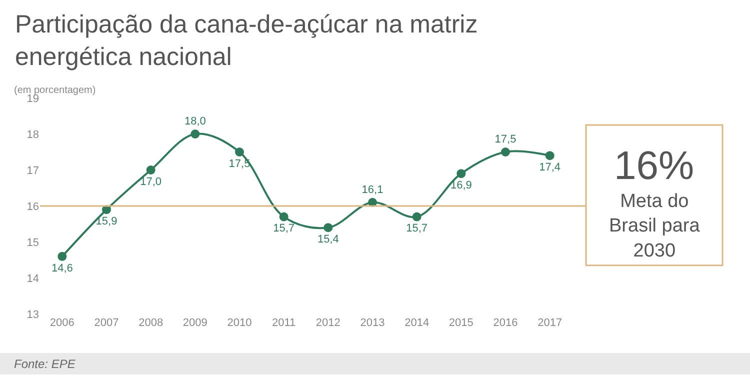  What do you see at coordinates (373, 190) in the screenshot?
I see `data-label: 16,1` at bounding box center [373, 190].